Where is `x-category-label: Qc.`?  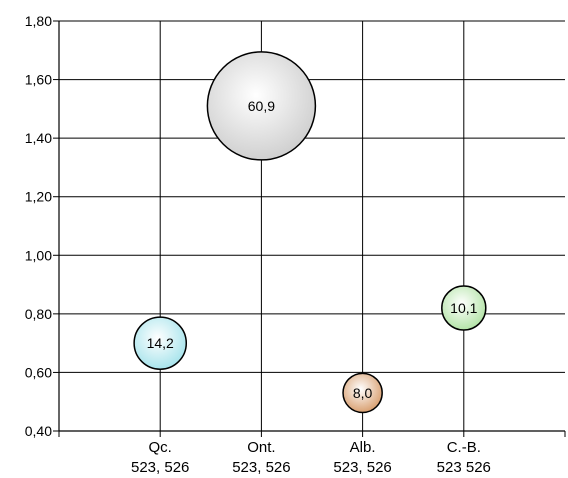 x-category-label: Qc. is located at coordinates (160, 447).